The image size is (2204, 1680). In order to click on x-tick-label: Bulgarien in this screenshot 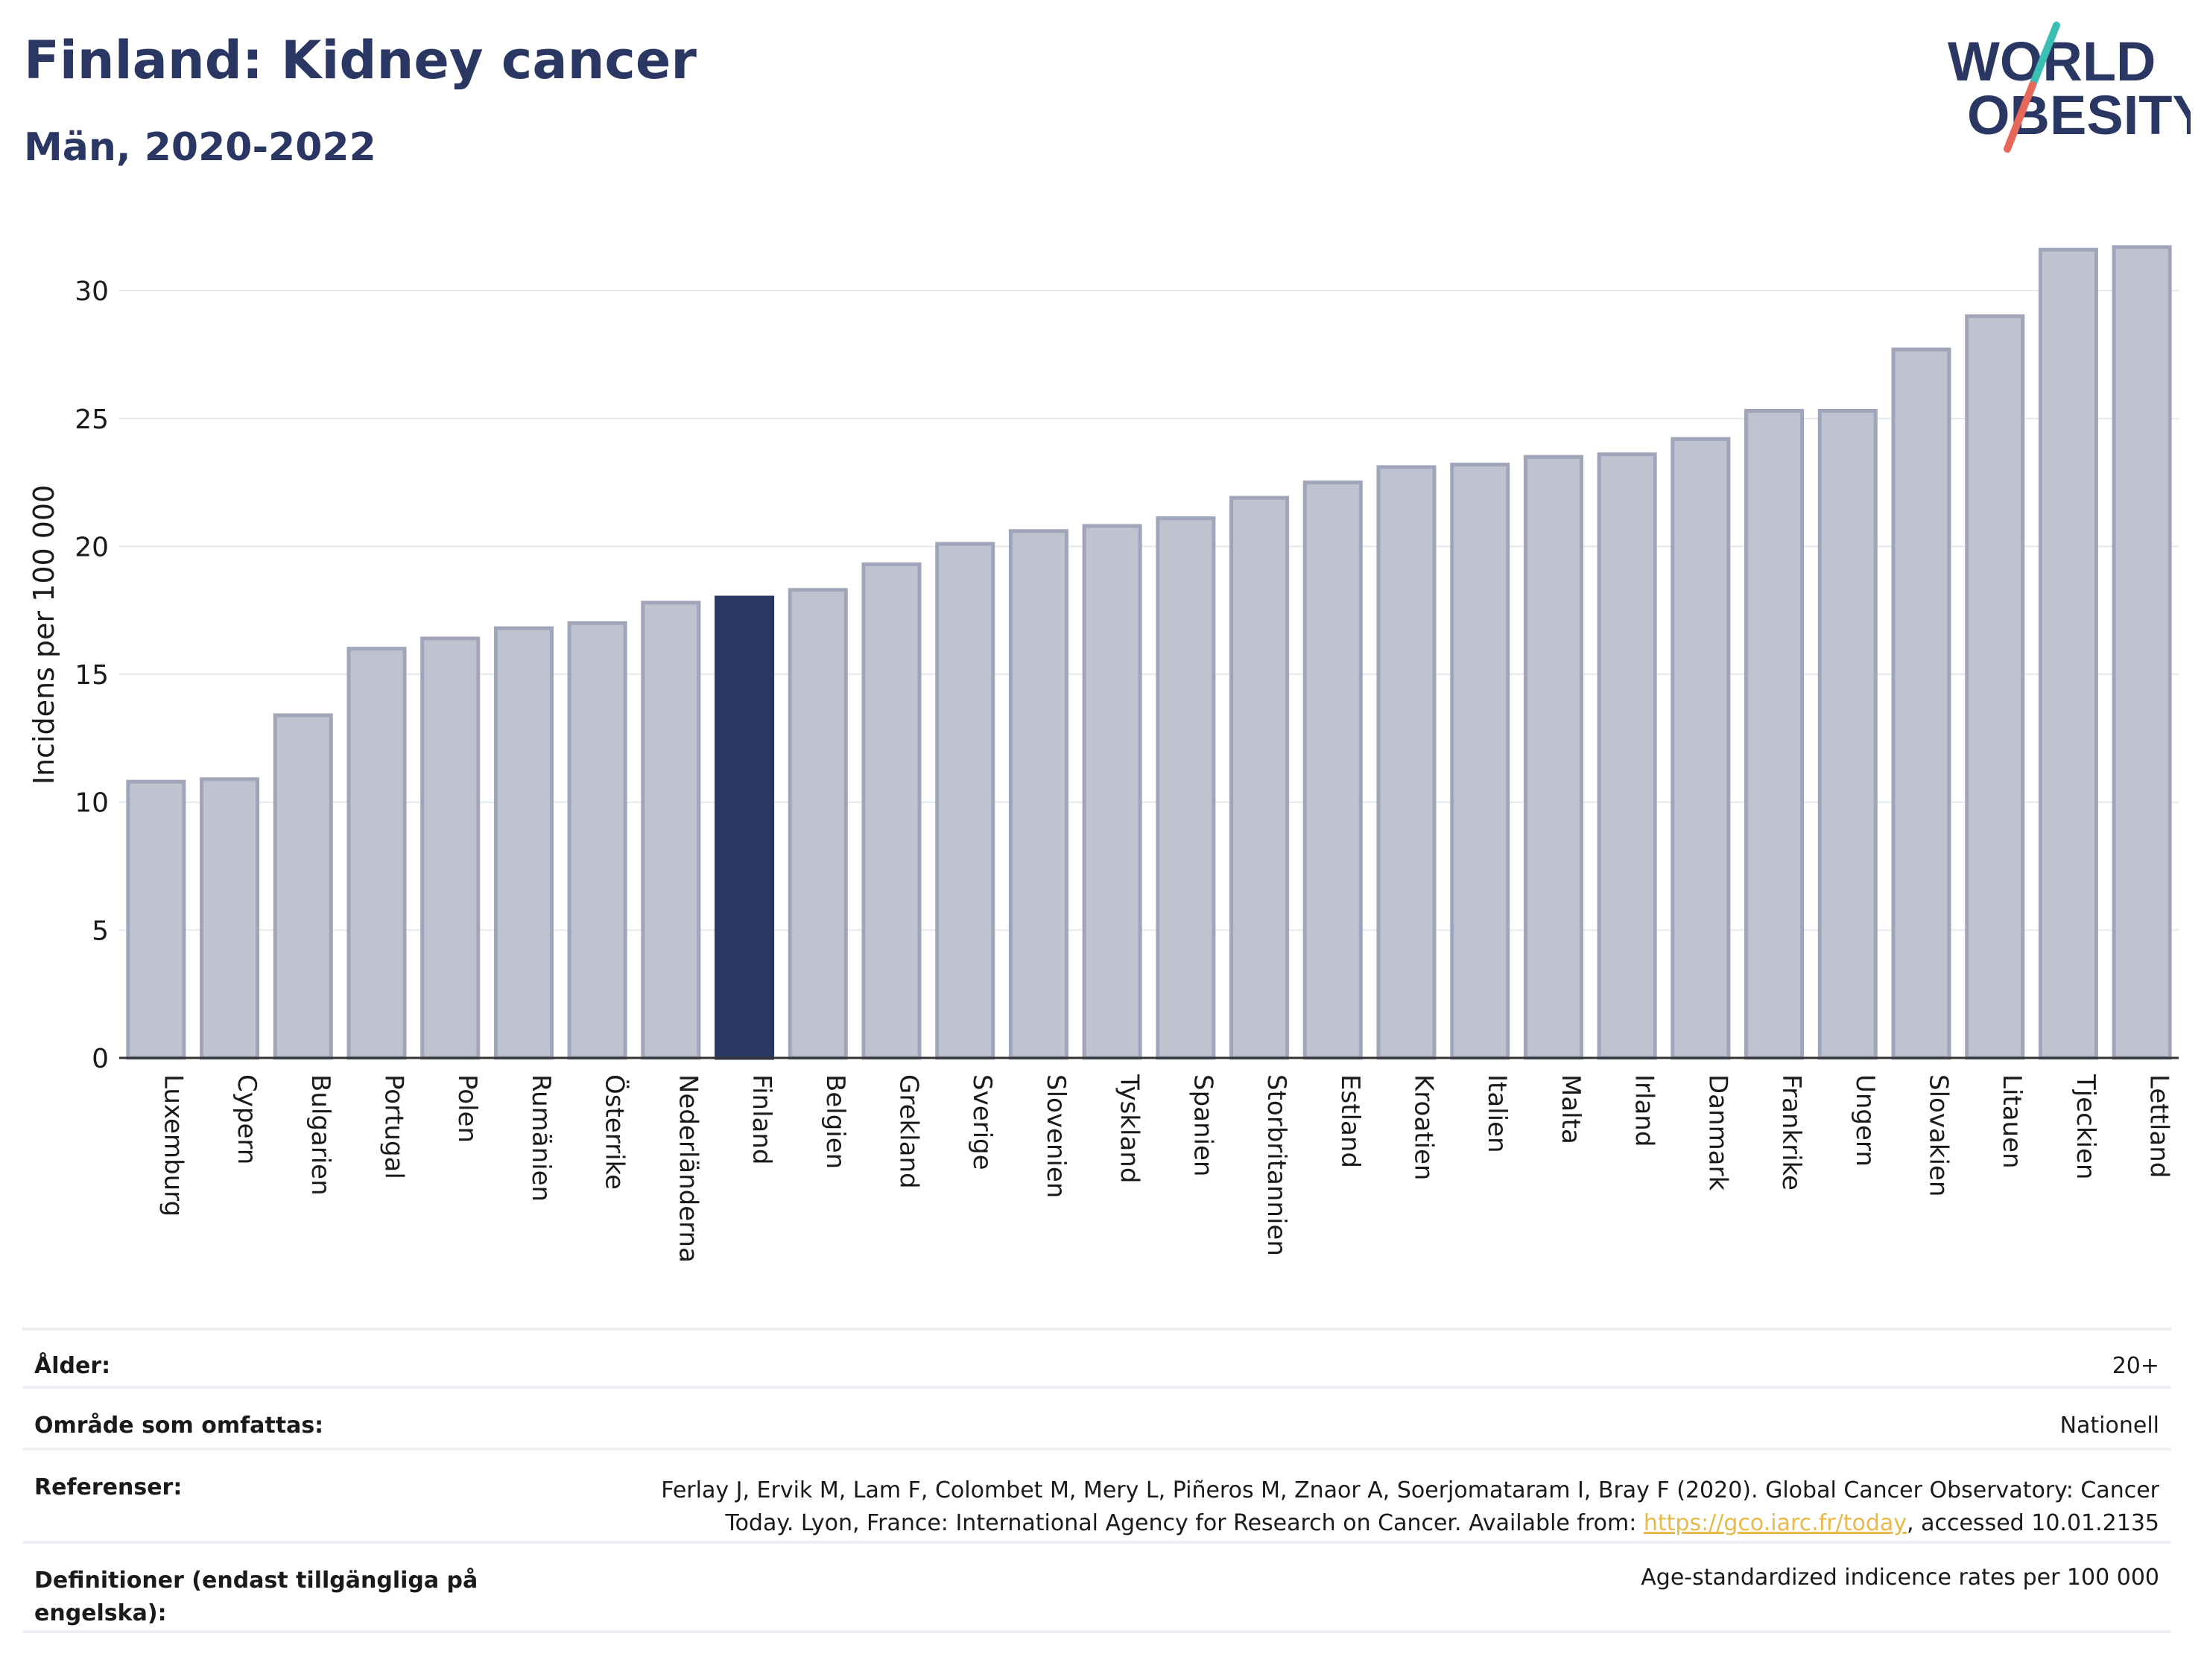, I will do `click(320, 1135)`.